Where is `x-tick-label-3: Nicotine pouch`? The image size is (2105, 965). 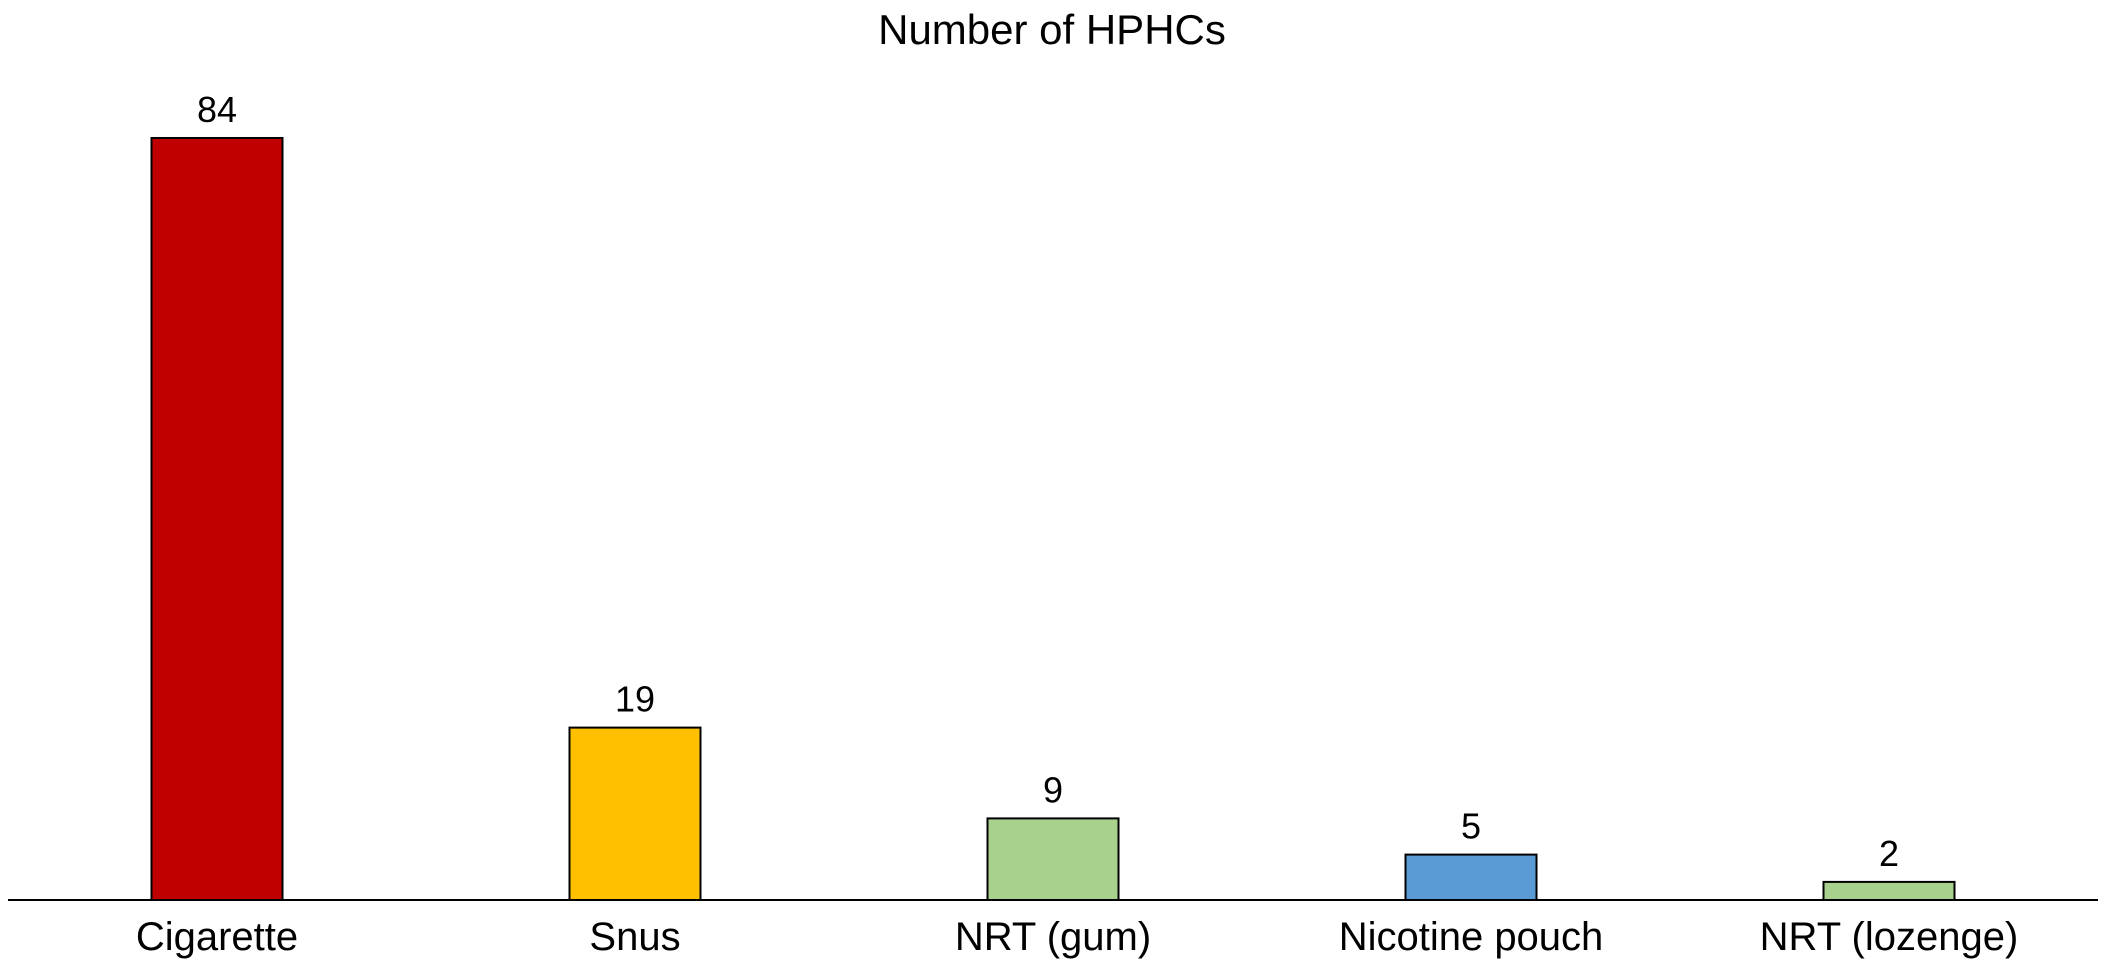
x-tick-label-3: Nicotine pouch is located at coordinates (1471, 937).